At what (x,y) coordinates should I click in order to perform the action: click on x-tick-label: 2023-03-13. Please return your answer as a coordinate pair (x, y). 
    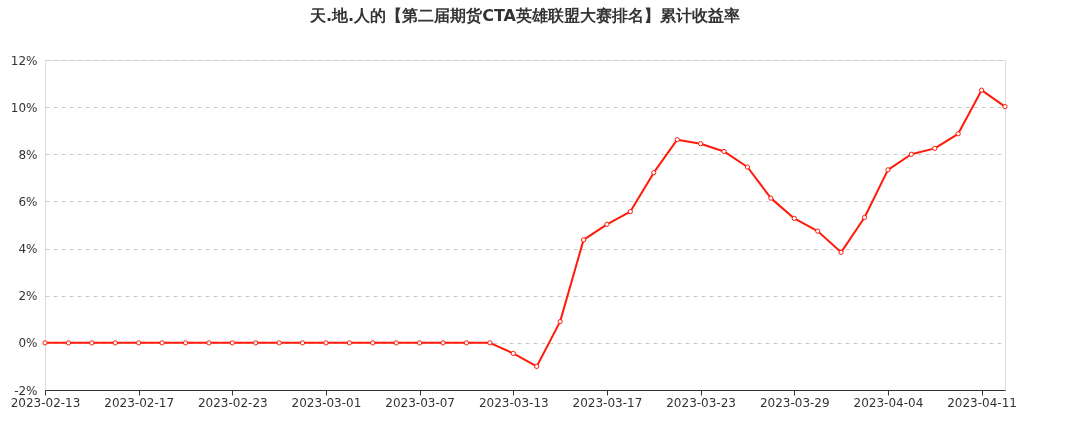
    Looking at the image, I should click on (513, 402).